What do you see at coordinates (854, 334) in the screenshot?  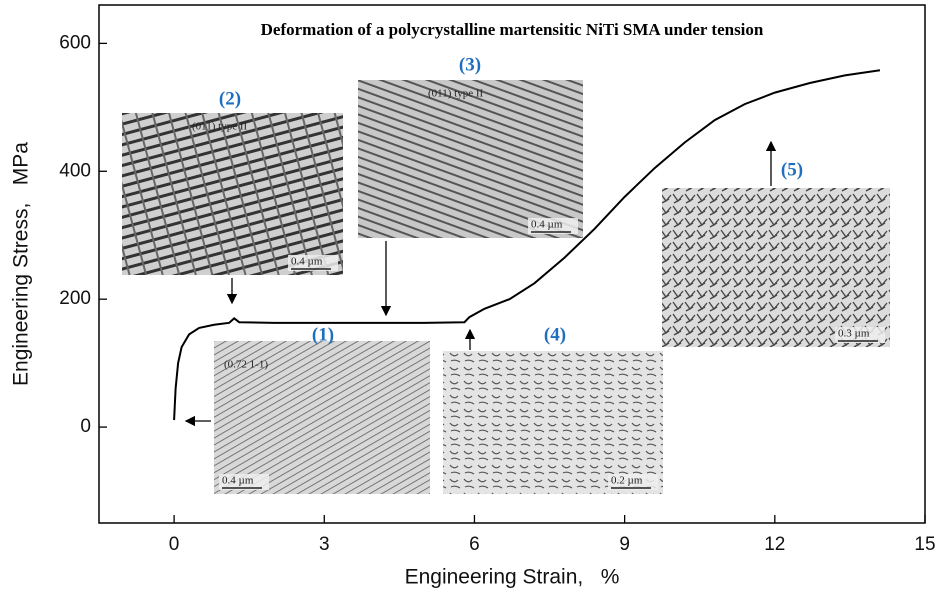 I see `scale-text: 0.3 µm` at bounding box center [854, 334].